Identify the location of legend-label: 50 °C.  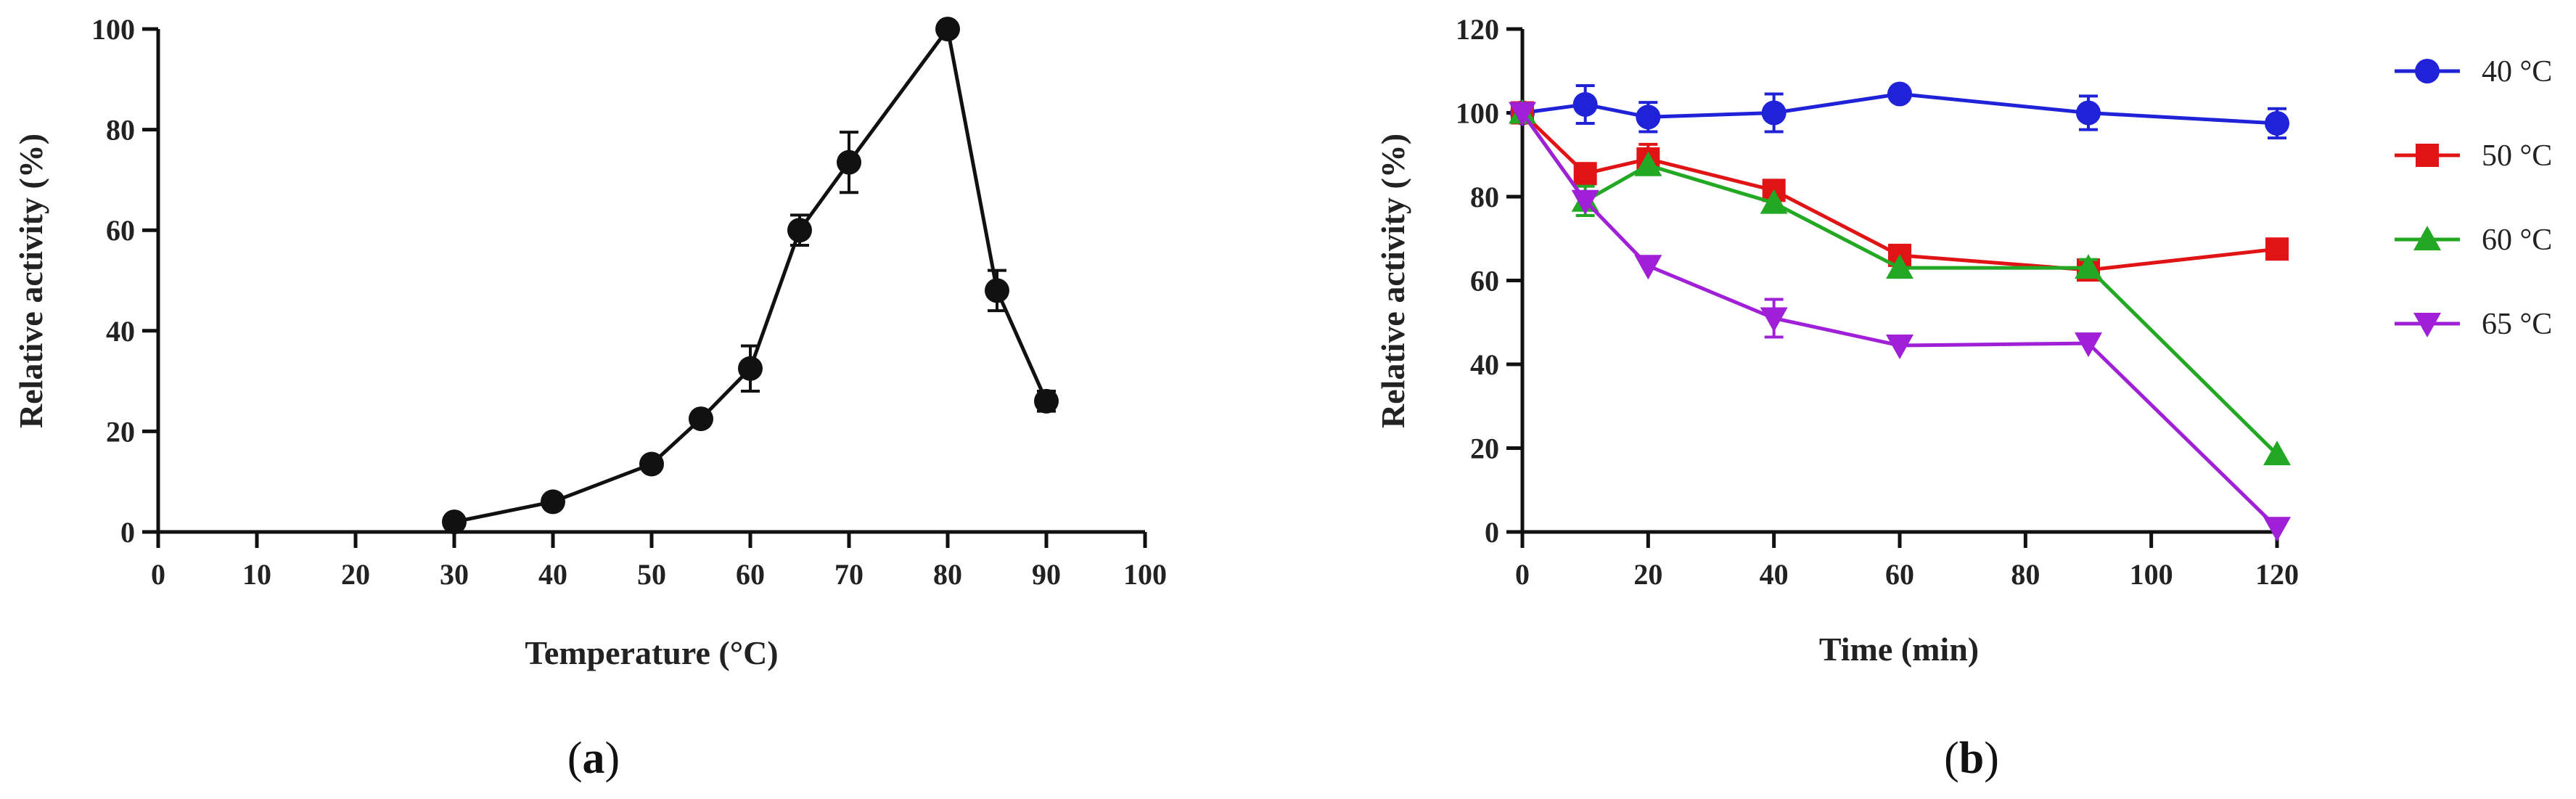
(2517, 156).